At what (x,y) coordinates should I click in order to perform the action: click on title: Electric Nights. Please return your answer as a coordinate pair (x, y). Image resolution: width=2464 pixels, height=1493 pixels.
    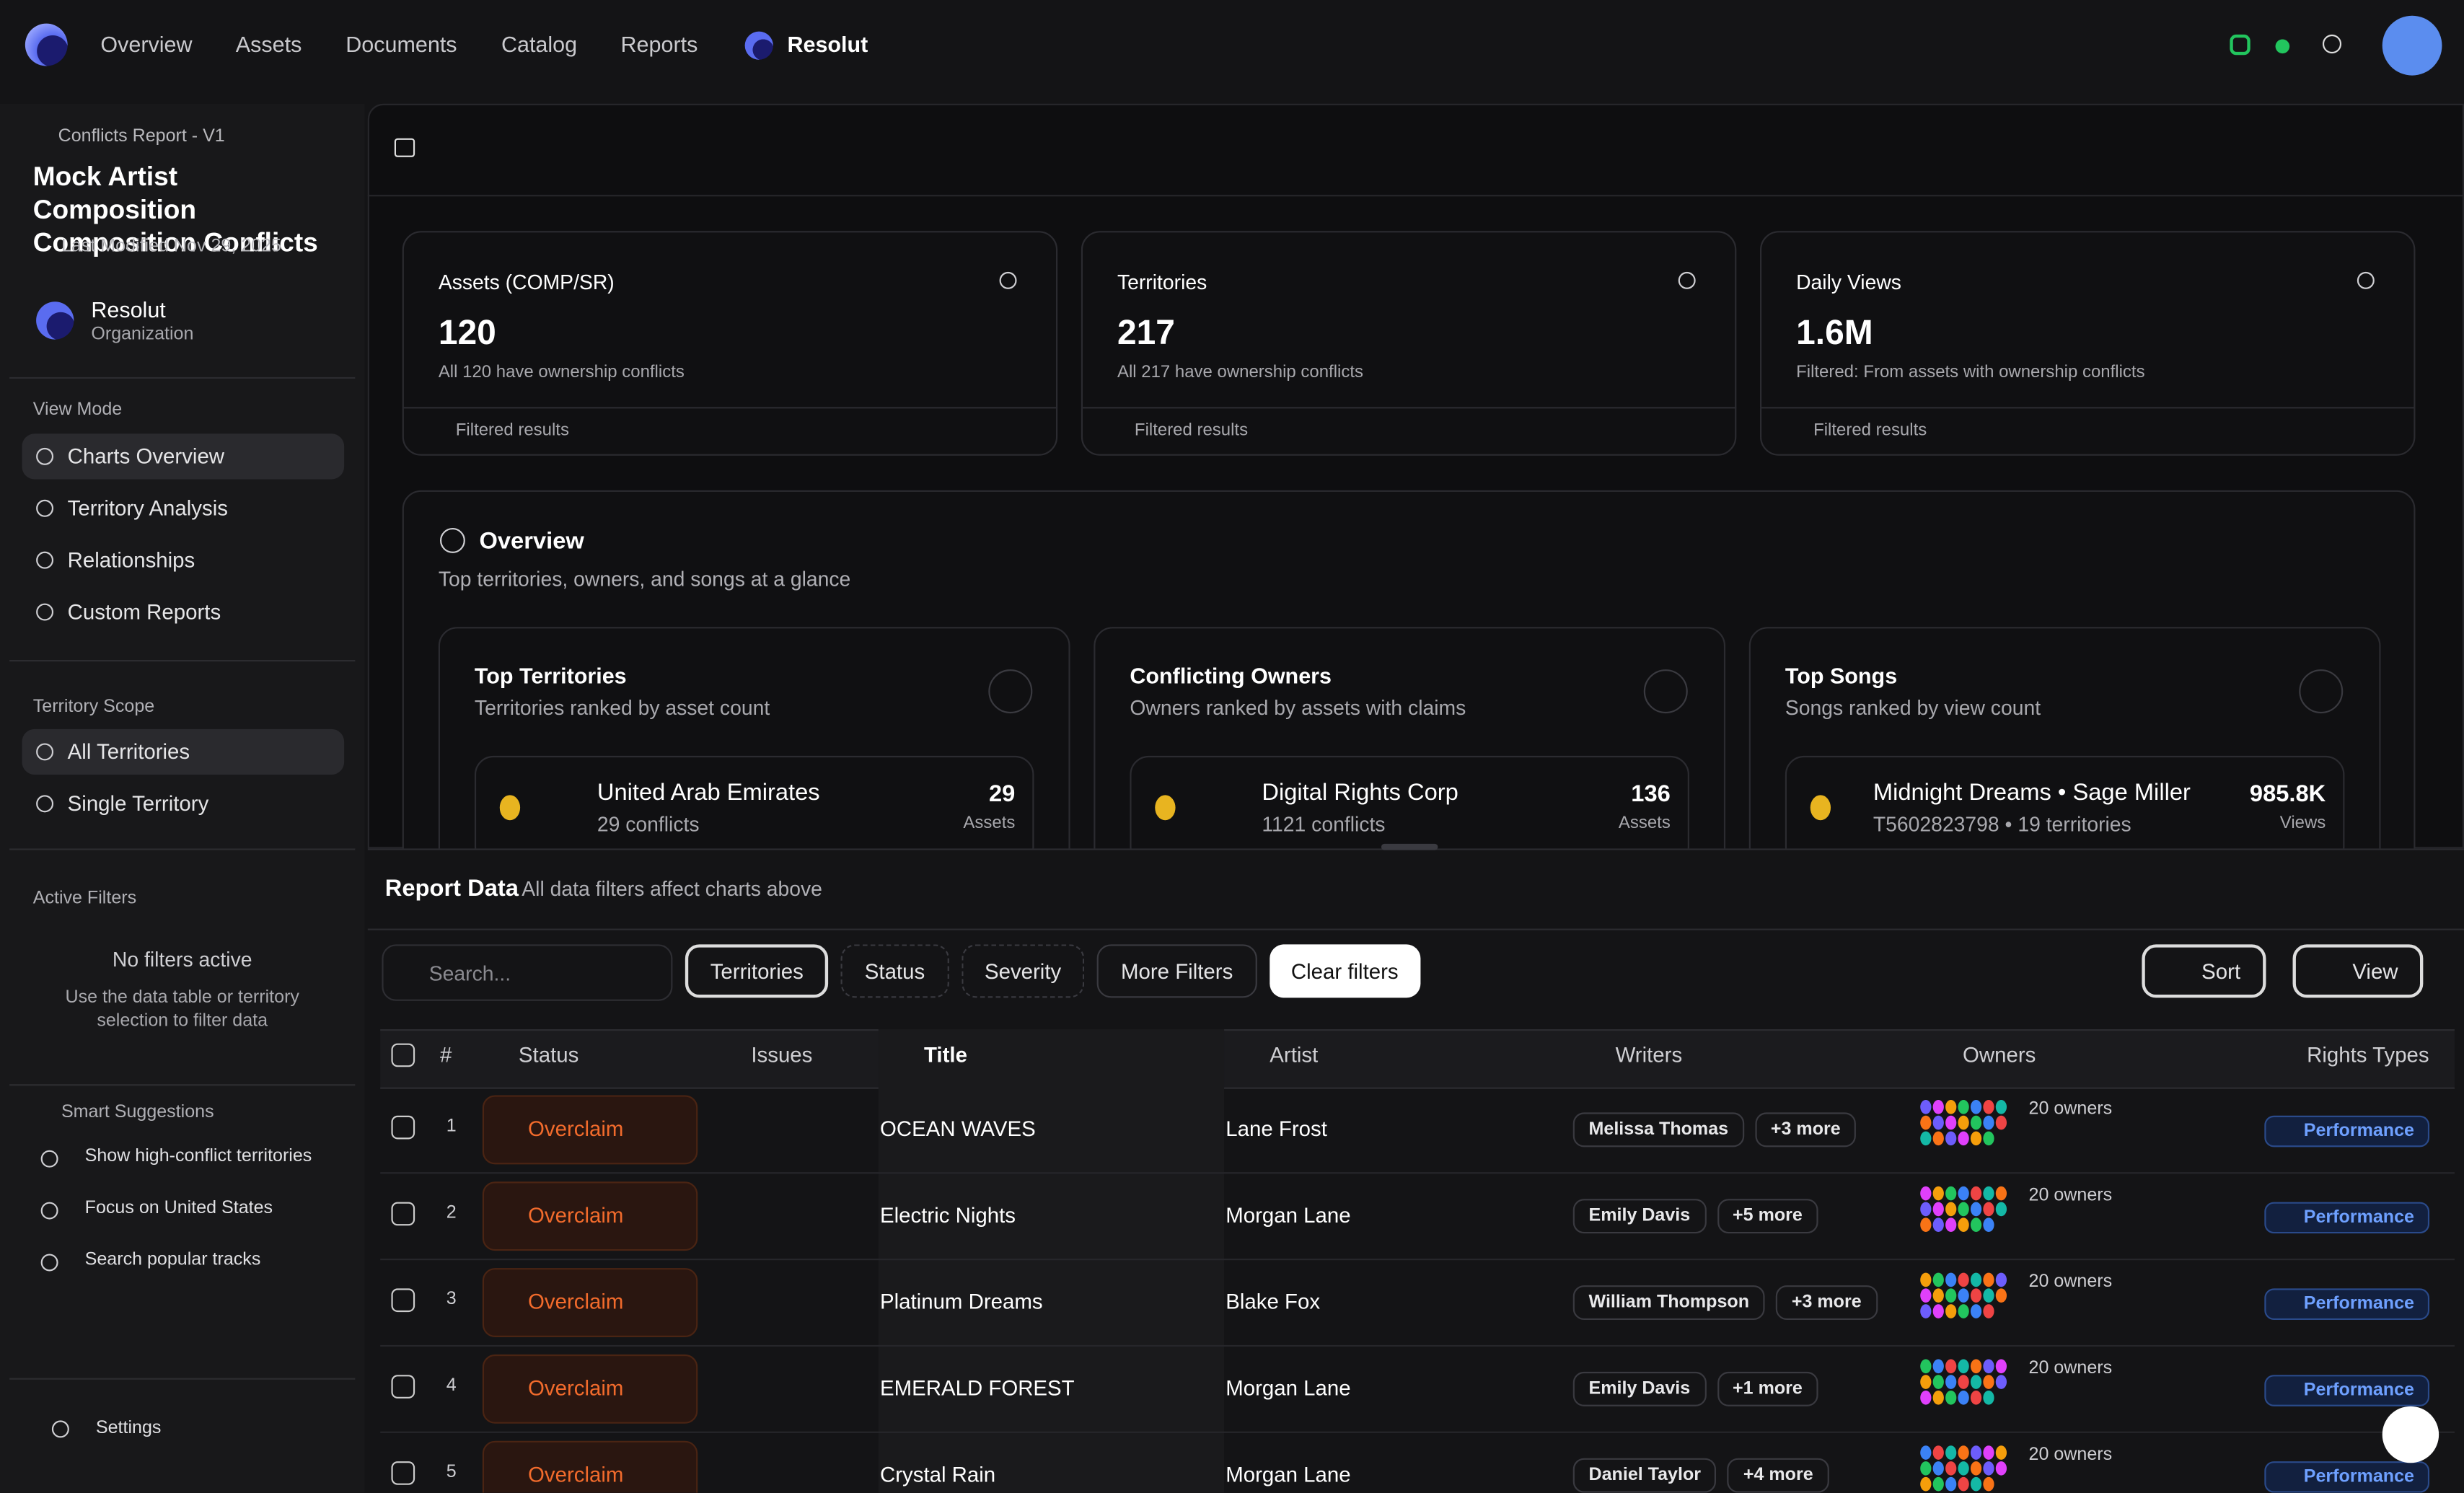
    Looking at the image, I should click on (948, 1215).